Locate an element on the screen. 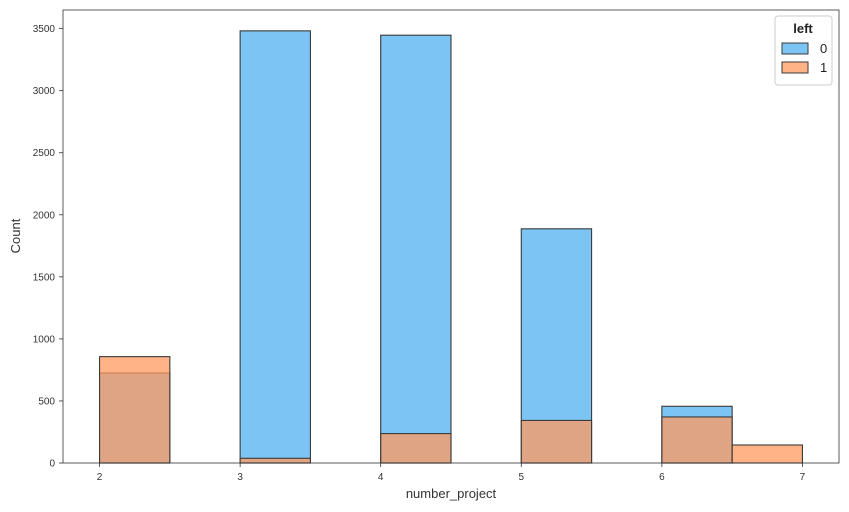 Image resolution: width=849 pixels, height=512 pixels. y-tick-label: 2000 is located at coordinates (44, 215).